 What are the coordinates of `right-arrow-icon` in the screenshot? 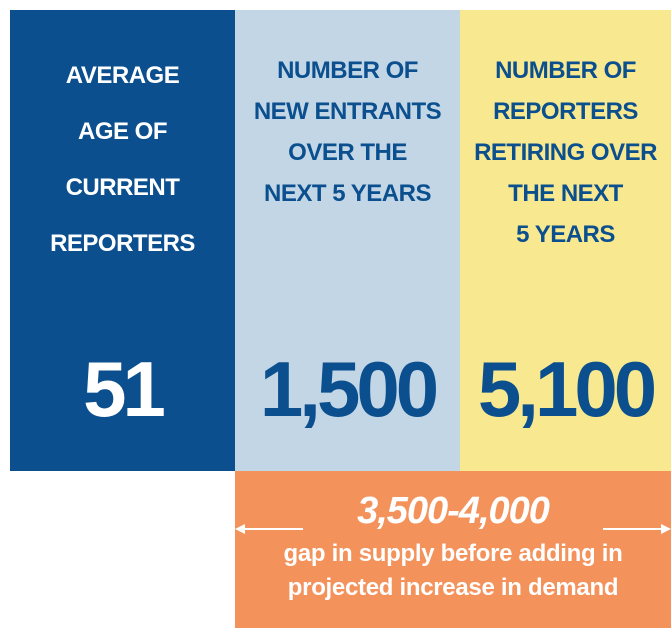 It's located at (637, 529).